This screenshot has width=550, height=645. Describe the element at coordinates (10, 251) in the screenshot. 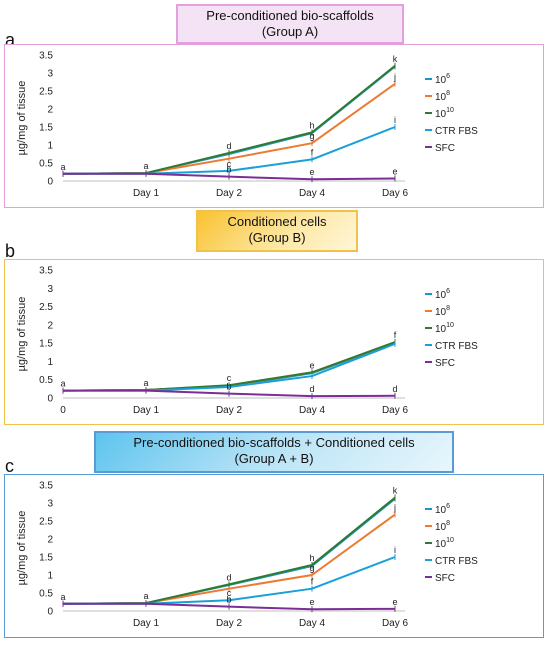

I see `panel-letter: b` at that location.